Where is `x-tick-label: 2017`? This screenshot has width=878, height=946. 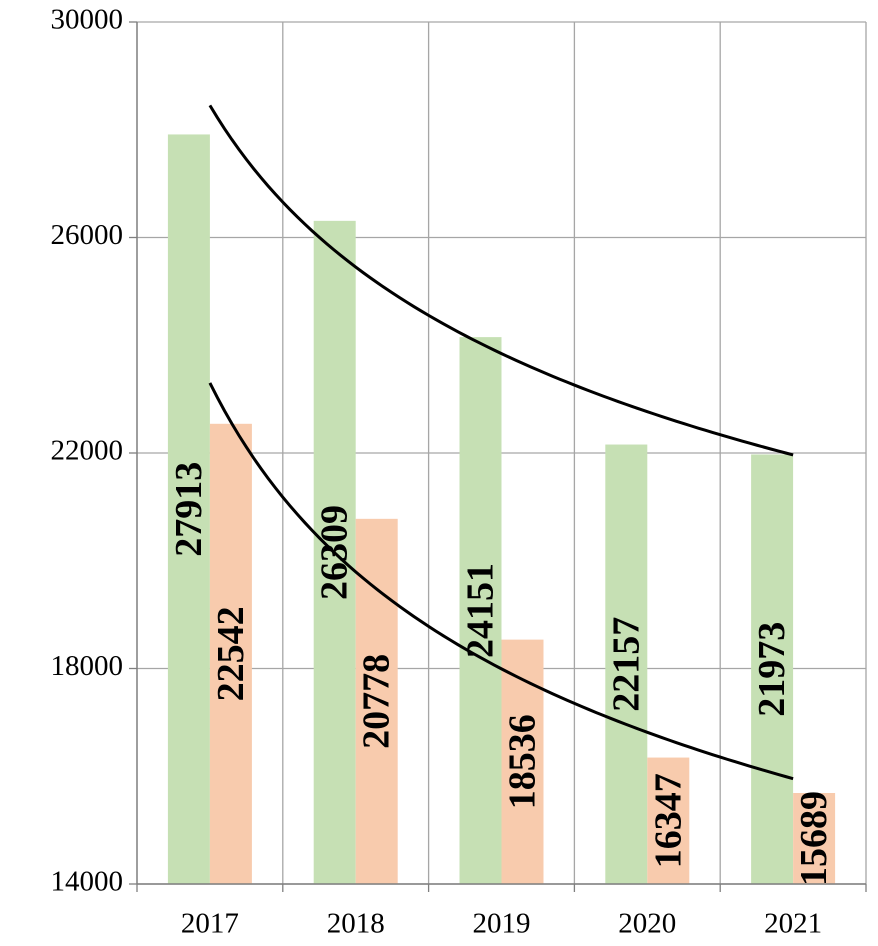 x-tick-label: 2017 is located at coordinates (210, 924).